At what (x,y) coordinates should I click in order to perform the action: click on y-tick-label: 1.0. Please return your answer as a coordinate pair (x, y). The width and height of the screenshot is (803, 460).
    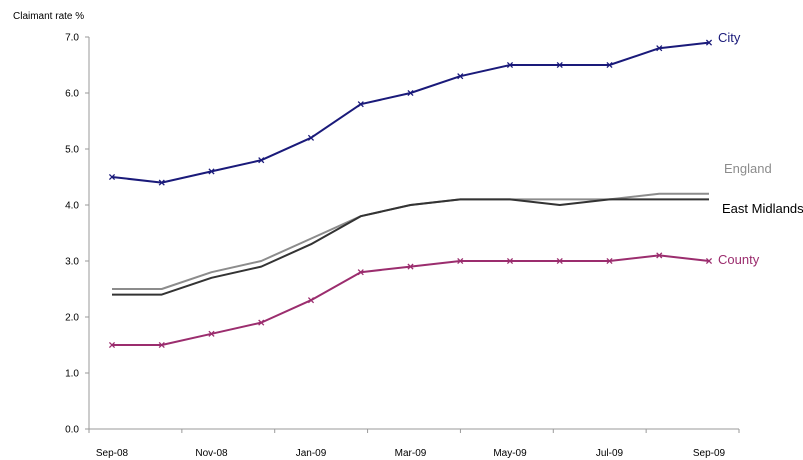
    Looking at the image, I should click on (72, 374).